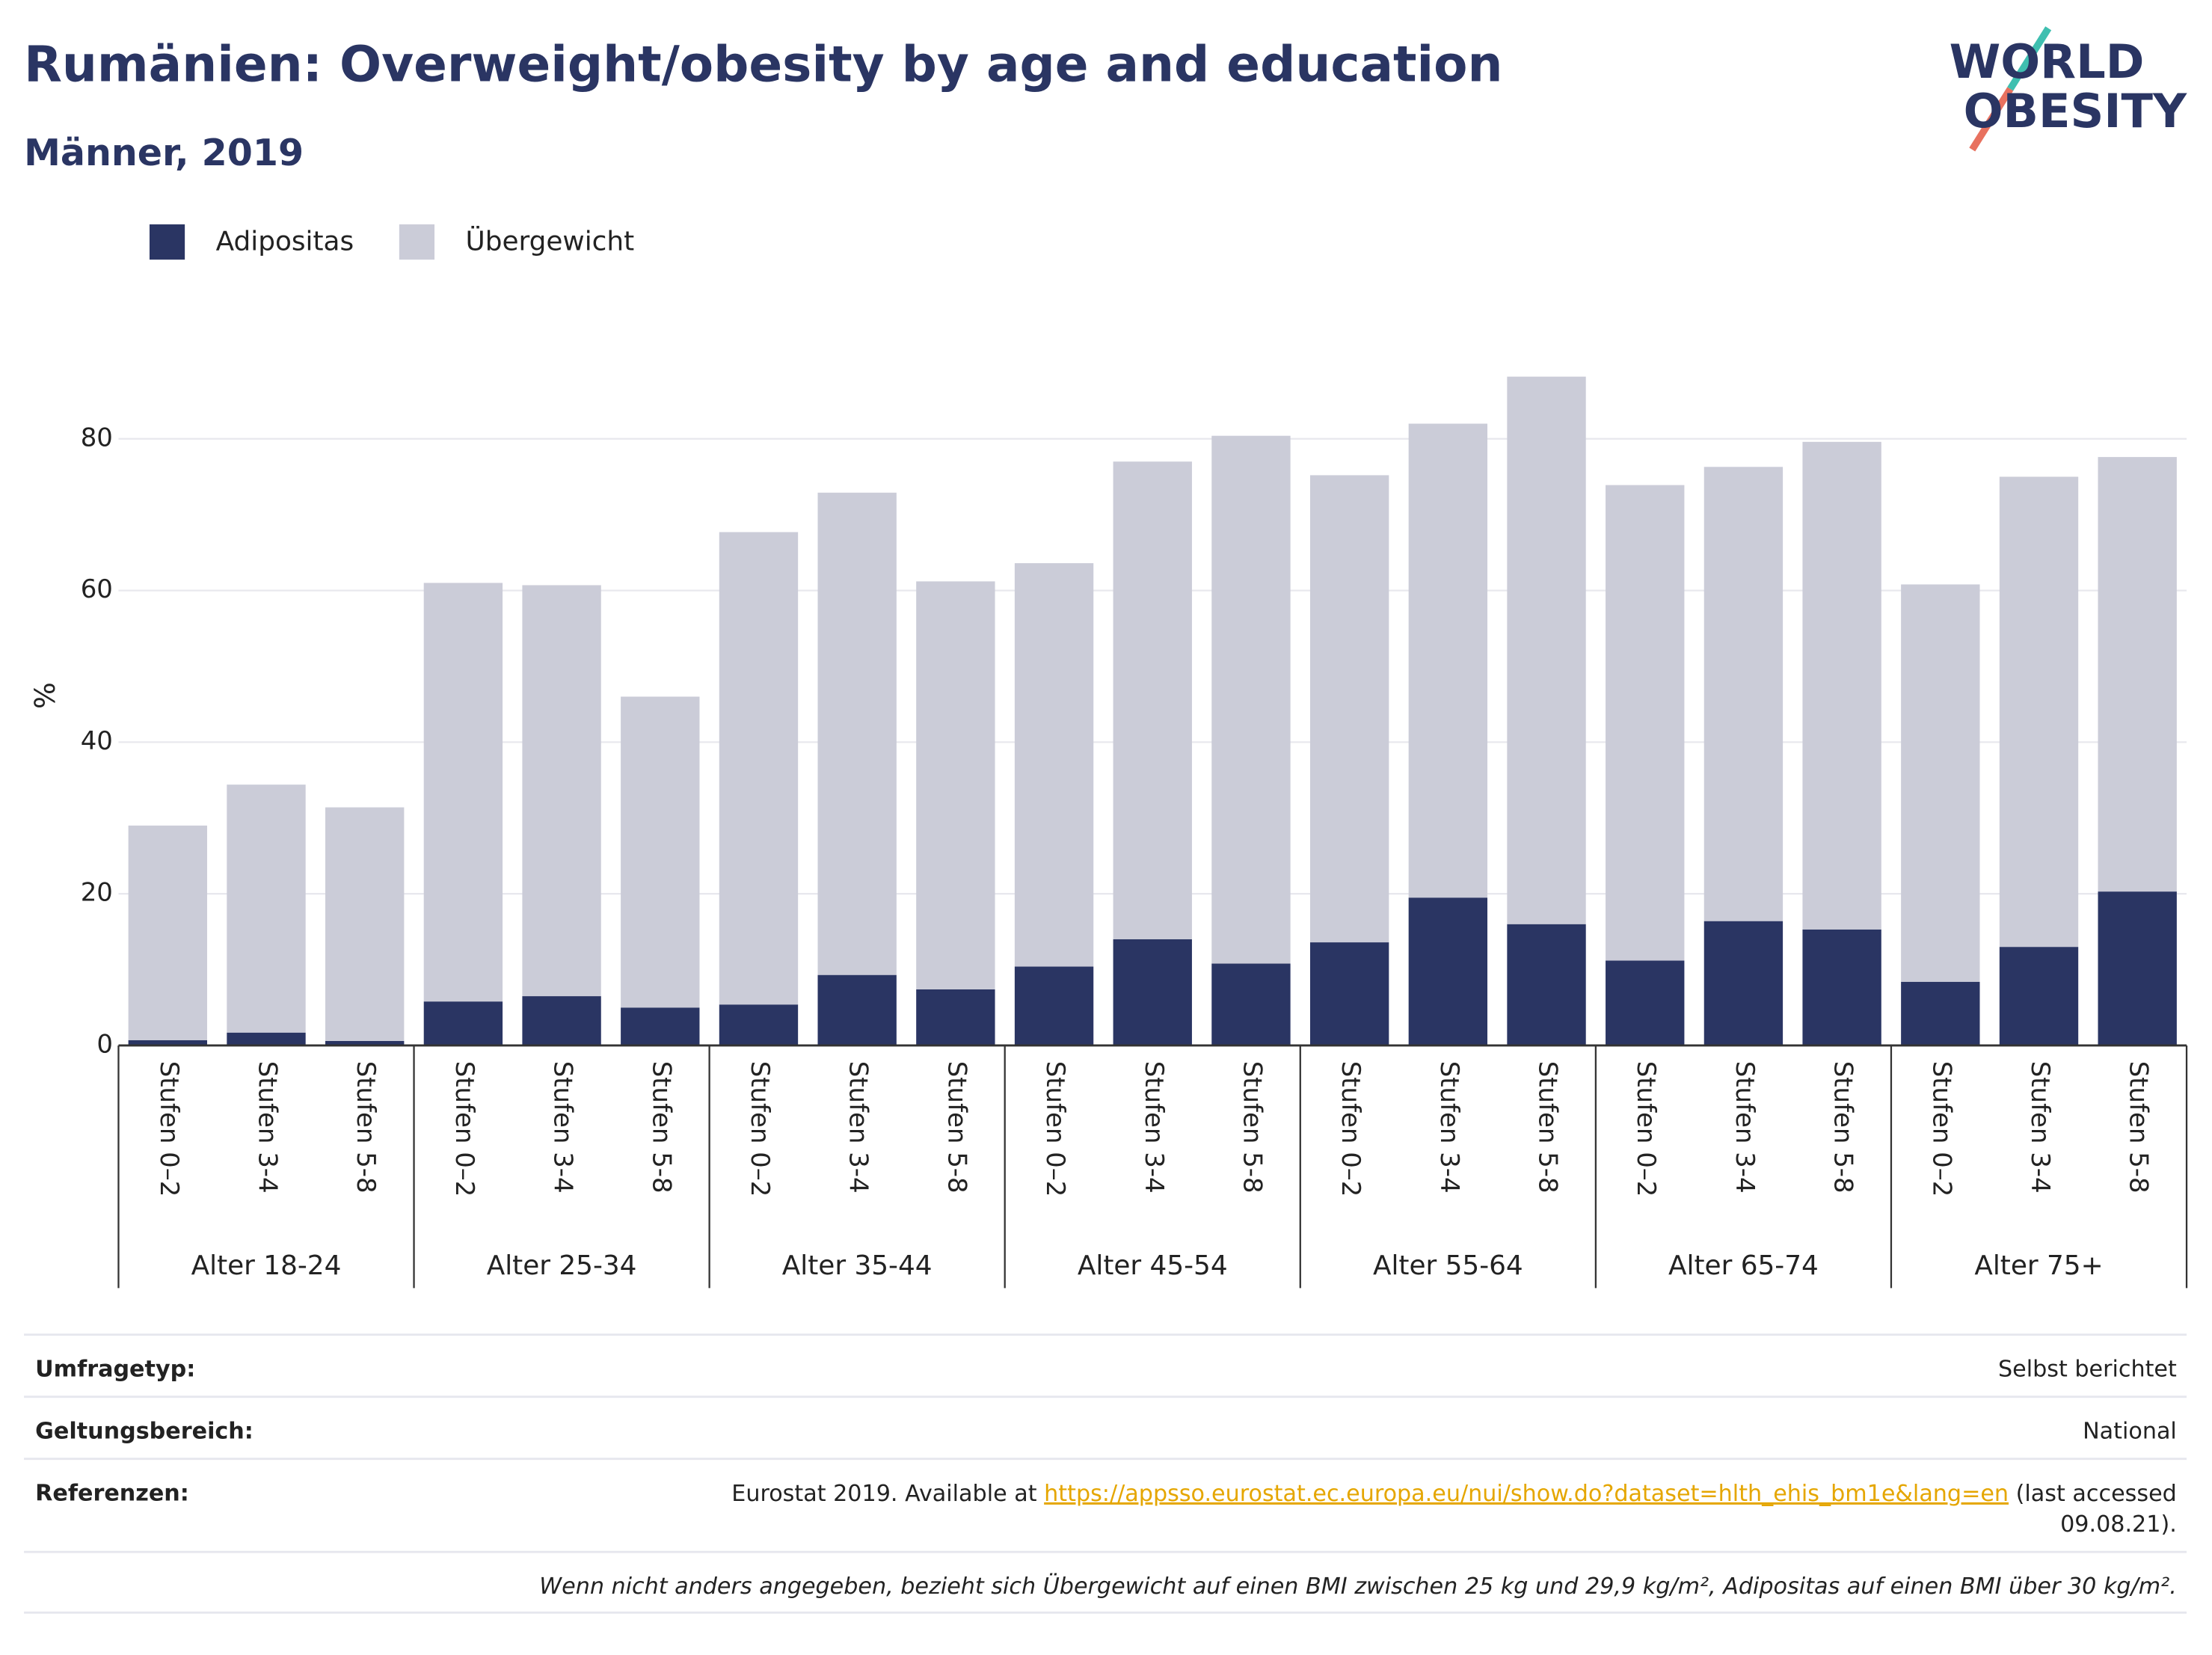 This screenshot has height=1655, width=2212. I want to click on logo-text: WORLD, so click(2047, 61).